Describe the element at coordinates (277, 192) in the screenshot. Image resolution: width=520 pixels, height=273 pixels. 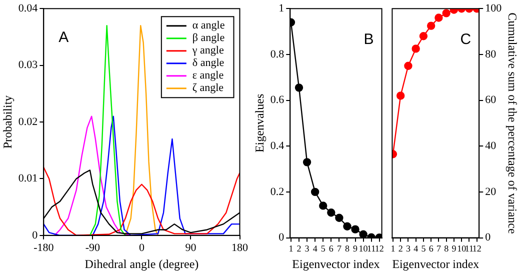
I see `y-tick-label: 0.2` at that location.